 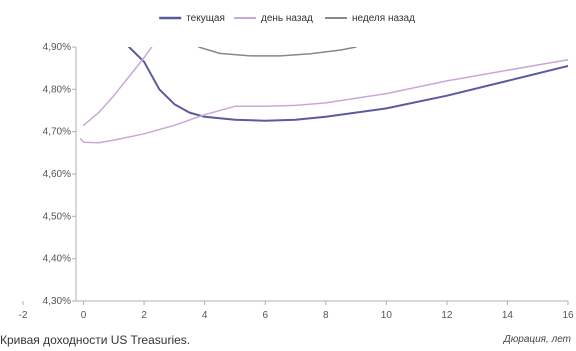 What do you see at coordinates (537, 339) in the screenshot?
I see `x-axis-title: Дюрация, лет` at bounding box center [537, 339].